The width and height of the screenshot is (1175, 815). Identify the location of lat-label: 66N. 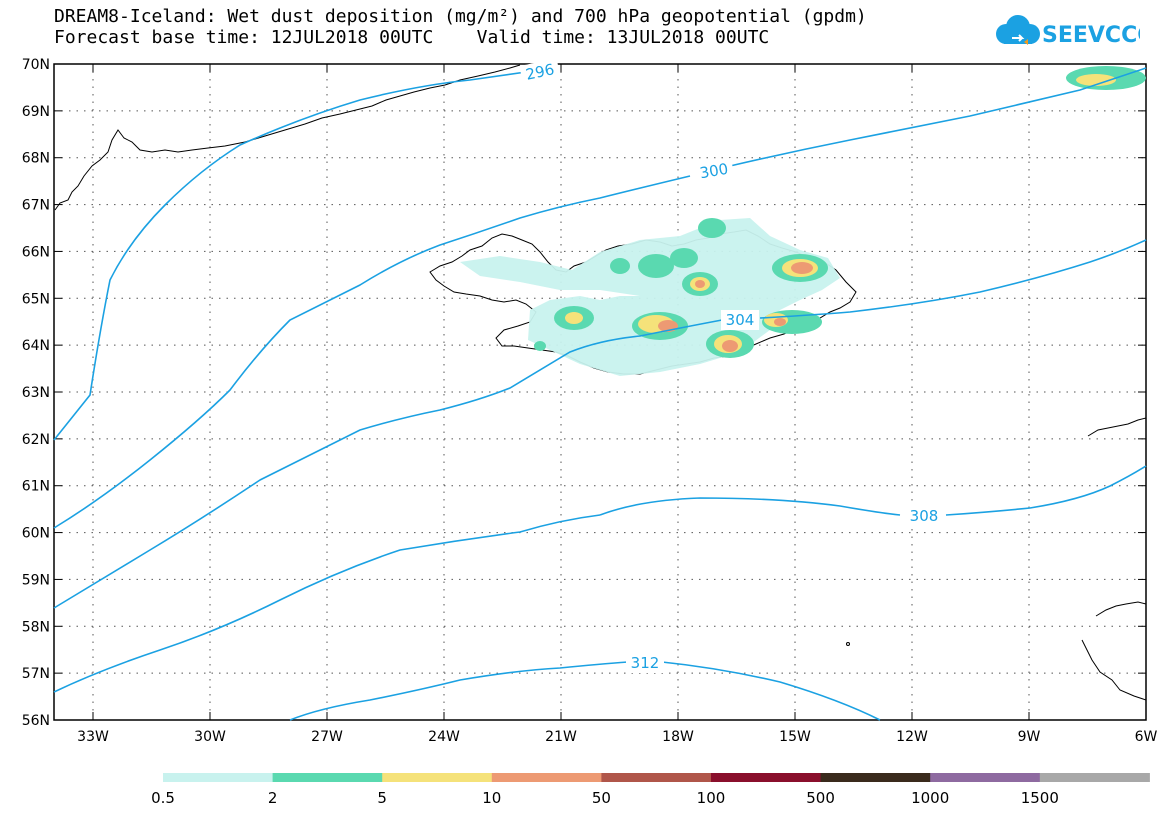
(36, 252).